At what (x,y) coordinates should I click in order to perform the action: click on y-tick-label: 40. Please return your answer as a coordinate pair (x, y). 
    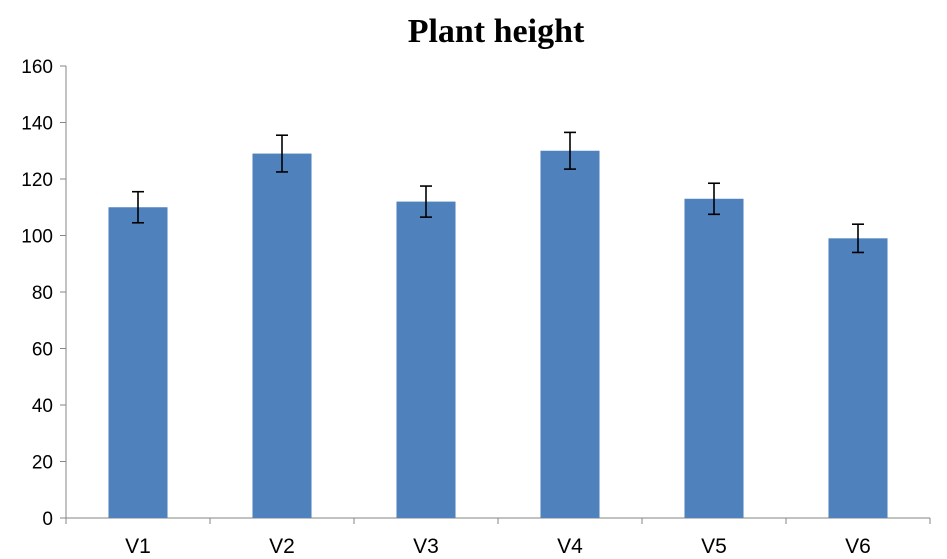
    Looking at the image, I should click on (42, 406).